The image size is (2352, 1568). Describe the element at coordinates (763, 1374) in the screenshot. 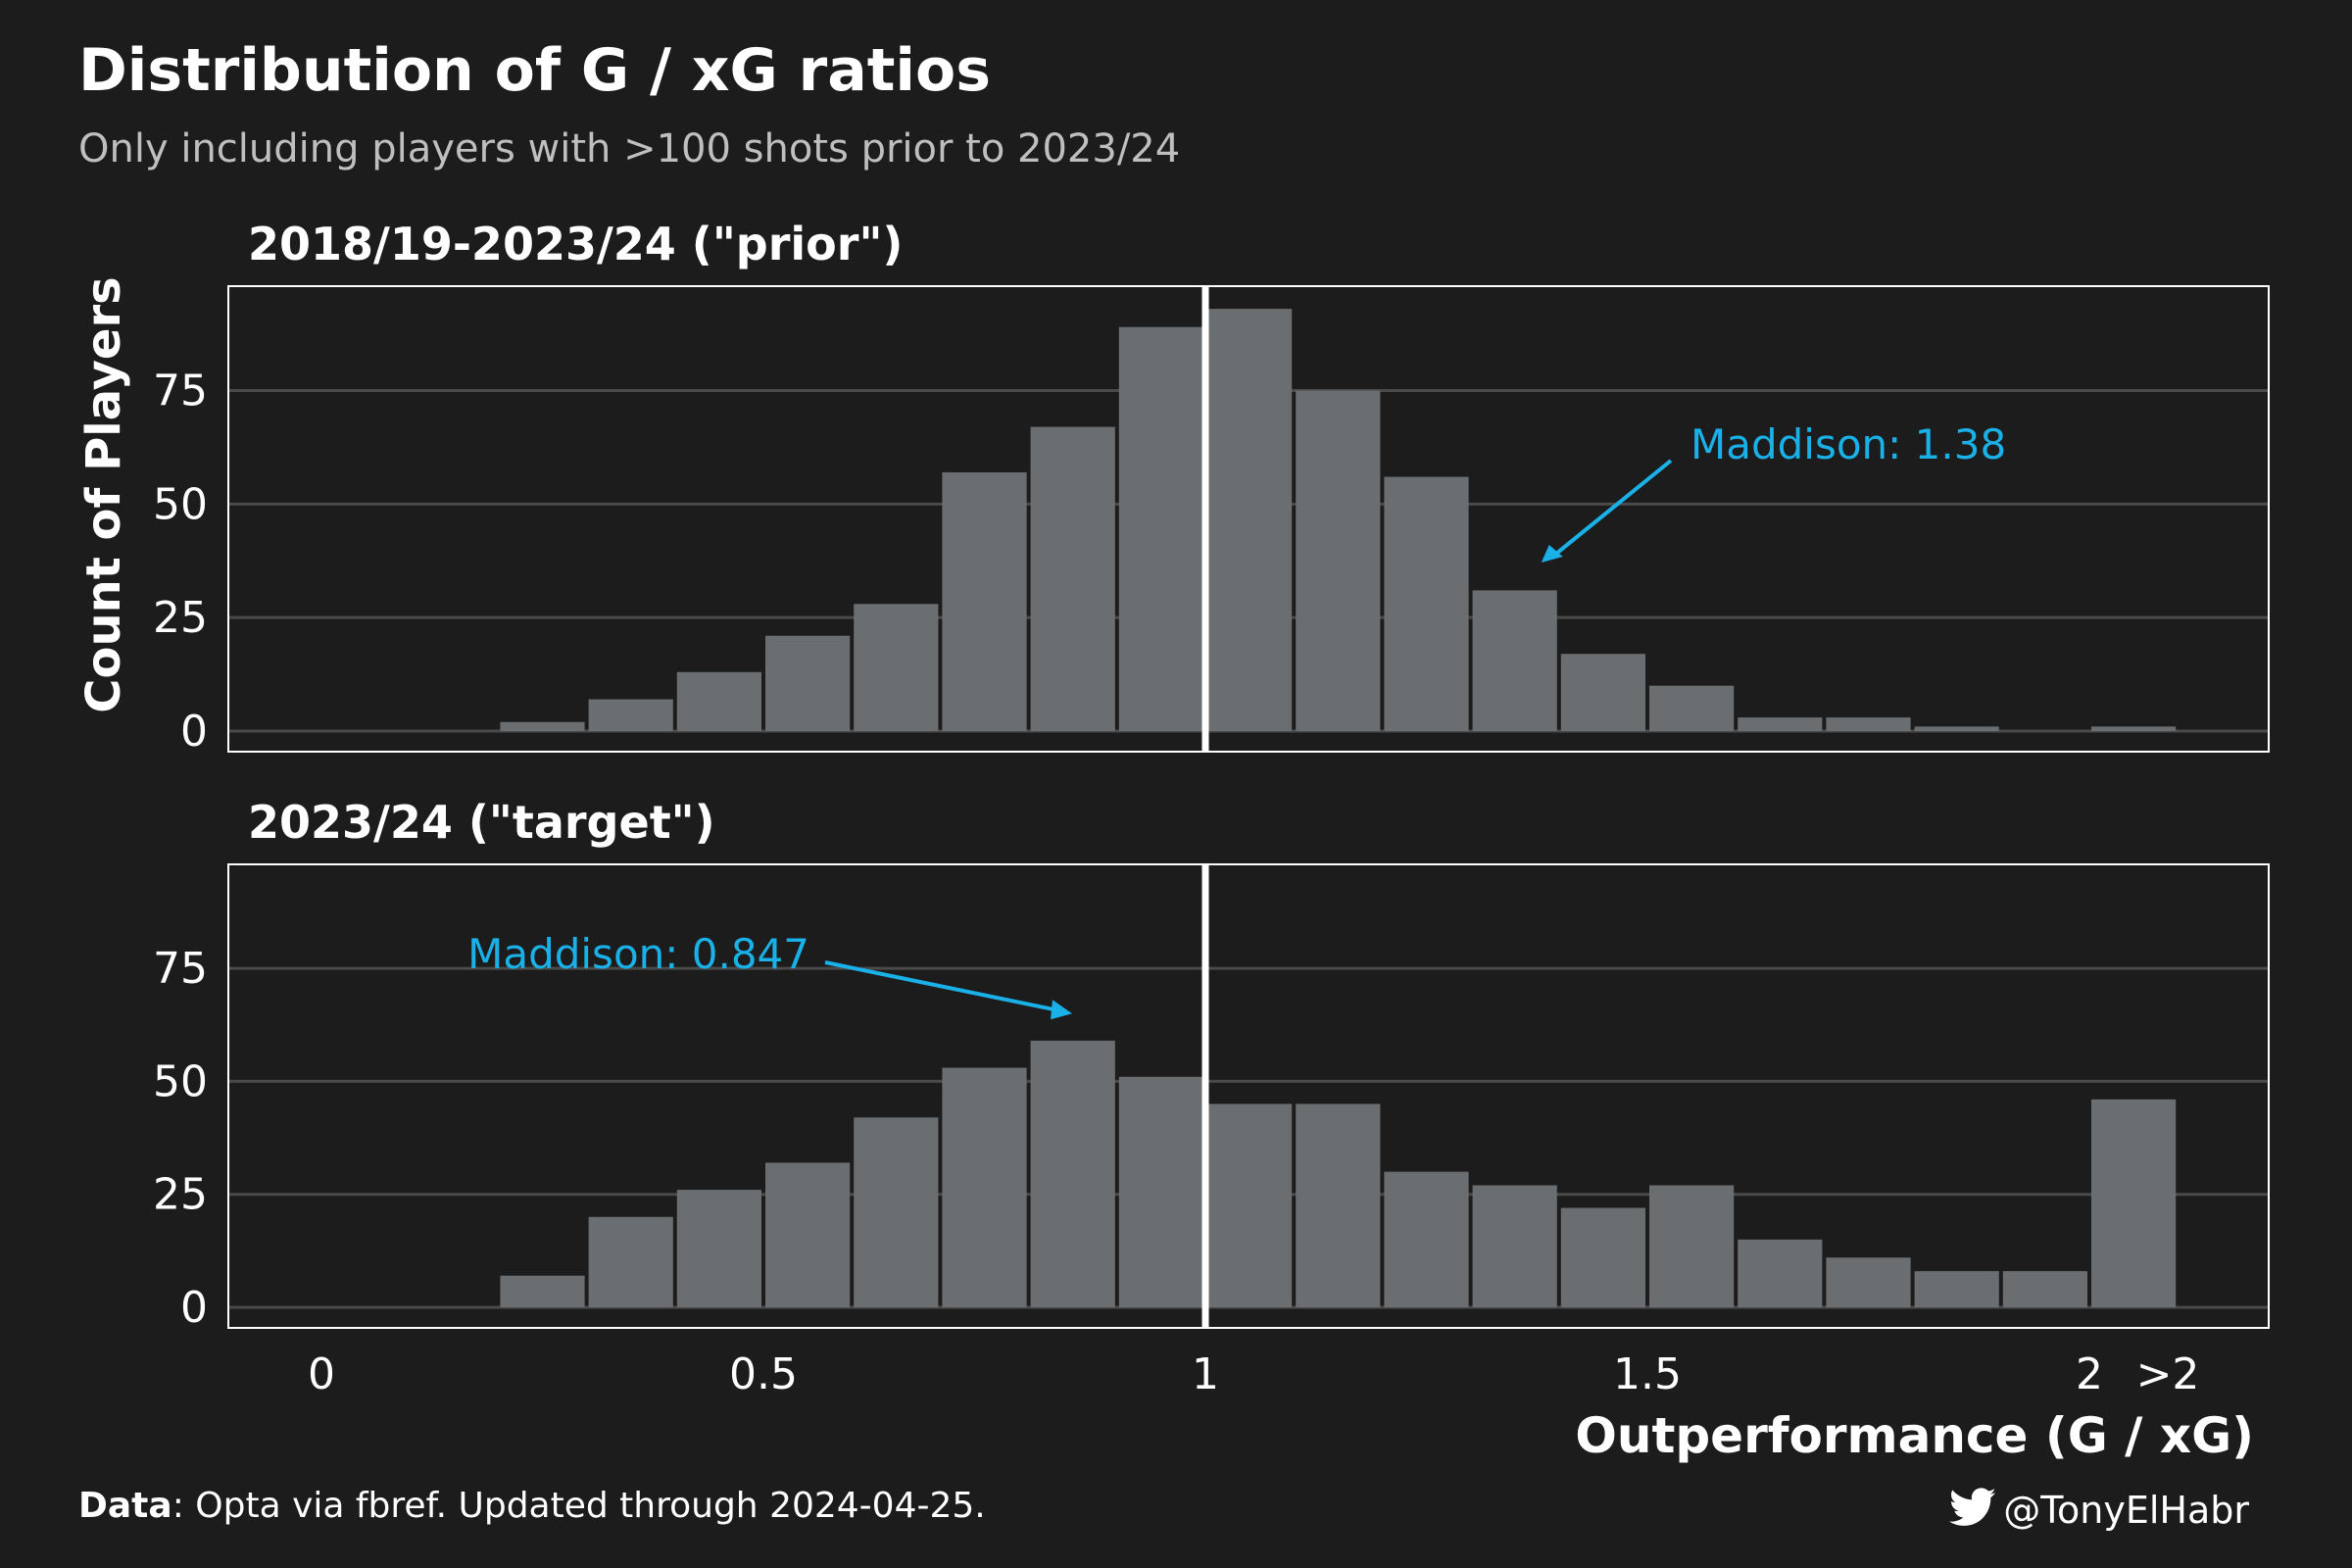

I see `x-tick-label: 0.5` at that location.